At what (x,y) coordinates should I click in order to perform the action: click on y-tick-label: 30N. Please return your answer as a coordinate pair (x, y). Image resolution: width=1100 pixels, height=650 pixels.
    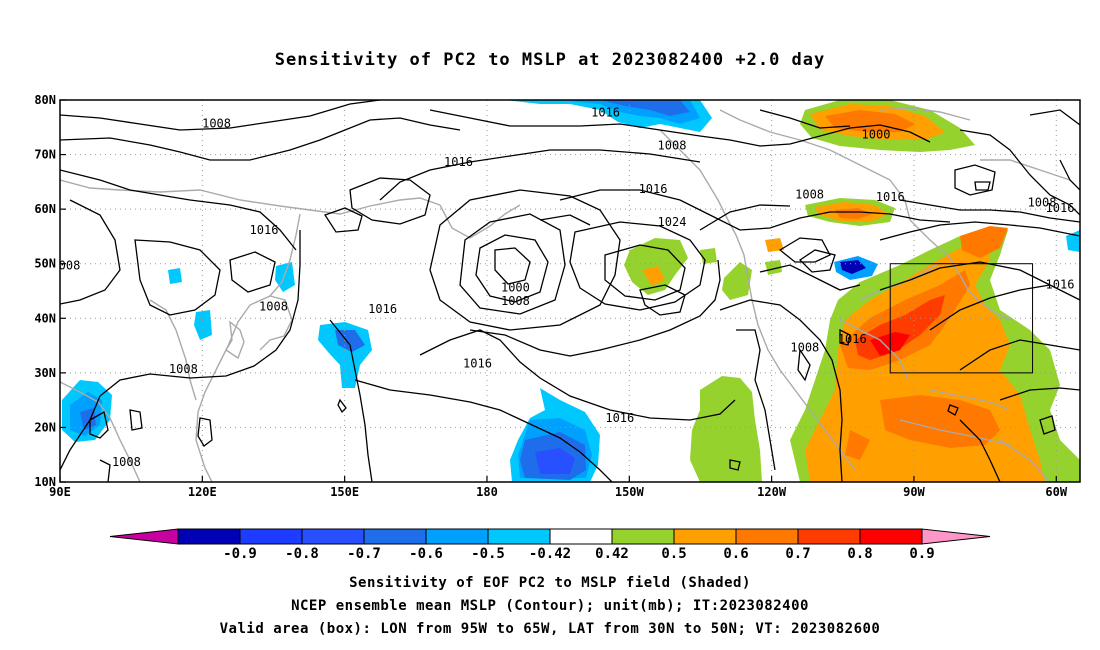
    Looking at the image, I should click on (45, 373).